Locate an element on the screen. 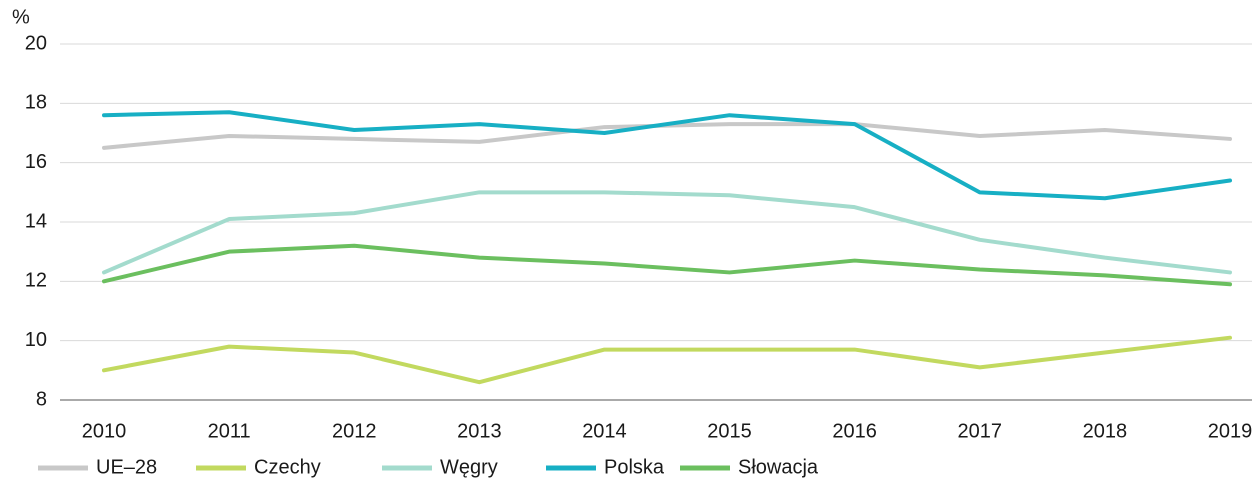 Image resolution: width=1259 pixels, height=491 pixels. y-tick-label: 10 is located at coordinates (36, 340).